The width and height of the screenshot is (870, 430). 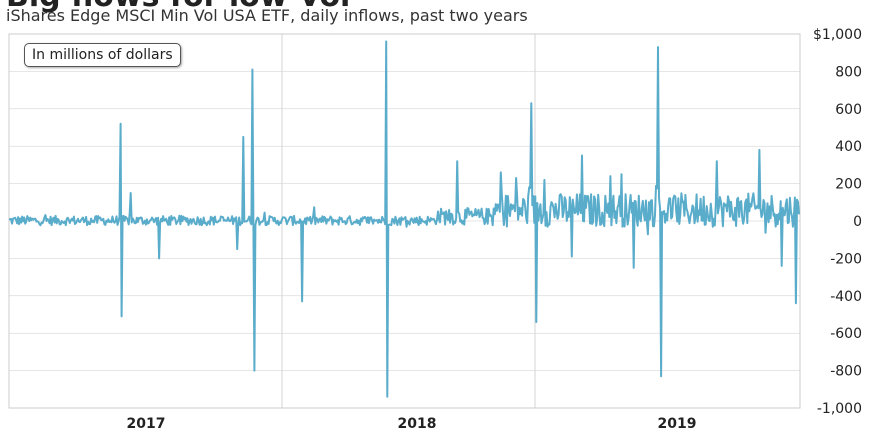 What do you see at coordinates (846, 259) in the screenshot?
I see `y-tick-label: -200` at bounding box center [846, 259].